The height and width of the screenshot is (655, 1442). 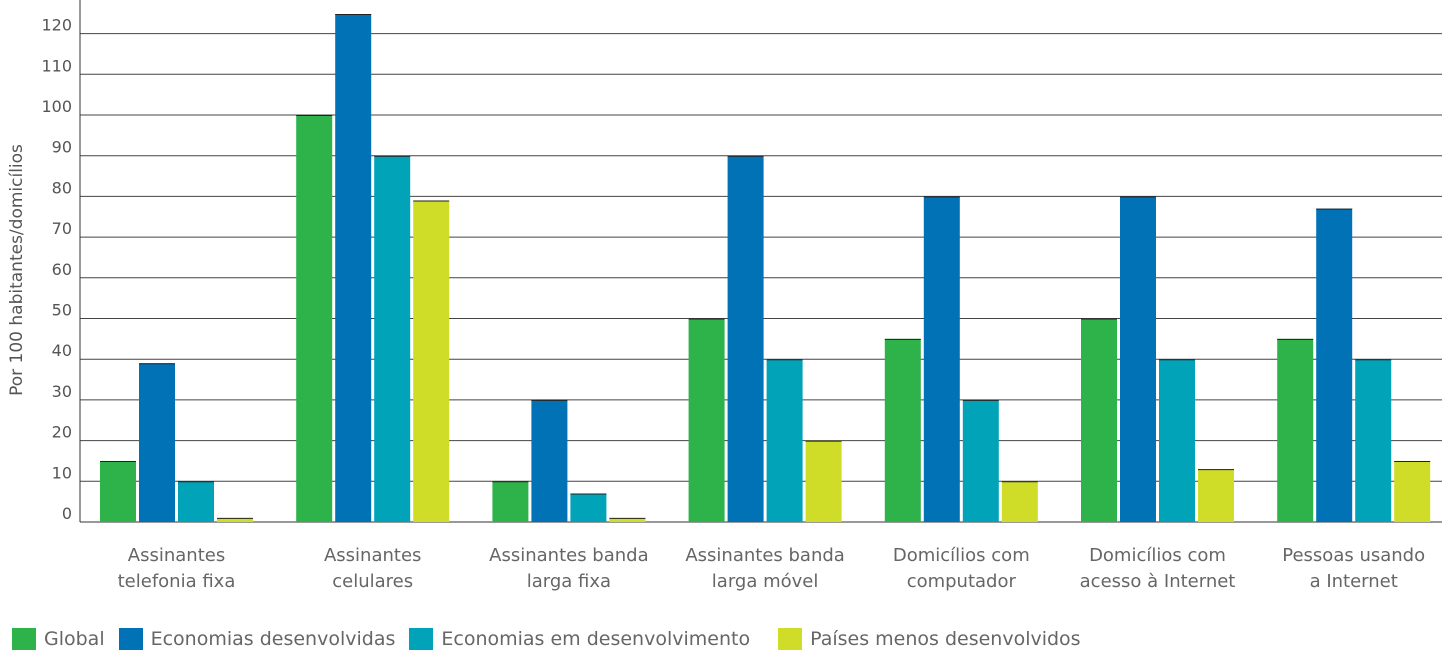 I want to click on y-tick-label: 70, so click(x=62, y=228).